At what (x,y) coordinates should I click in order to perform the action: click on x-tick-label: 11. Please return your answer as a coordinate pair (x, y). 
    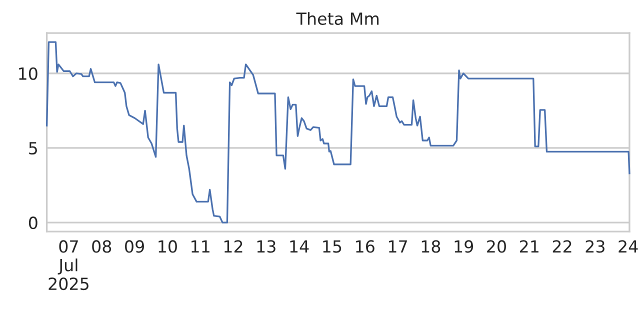
    Looking at the image, I should click on (201, 246).